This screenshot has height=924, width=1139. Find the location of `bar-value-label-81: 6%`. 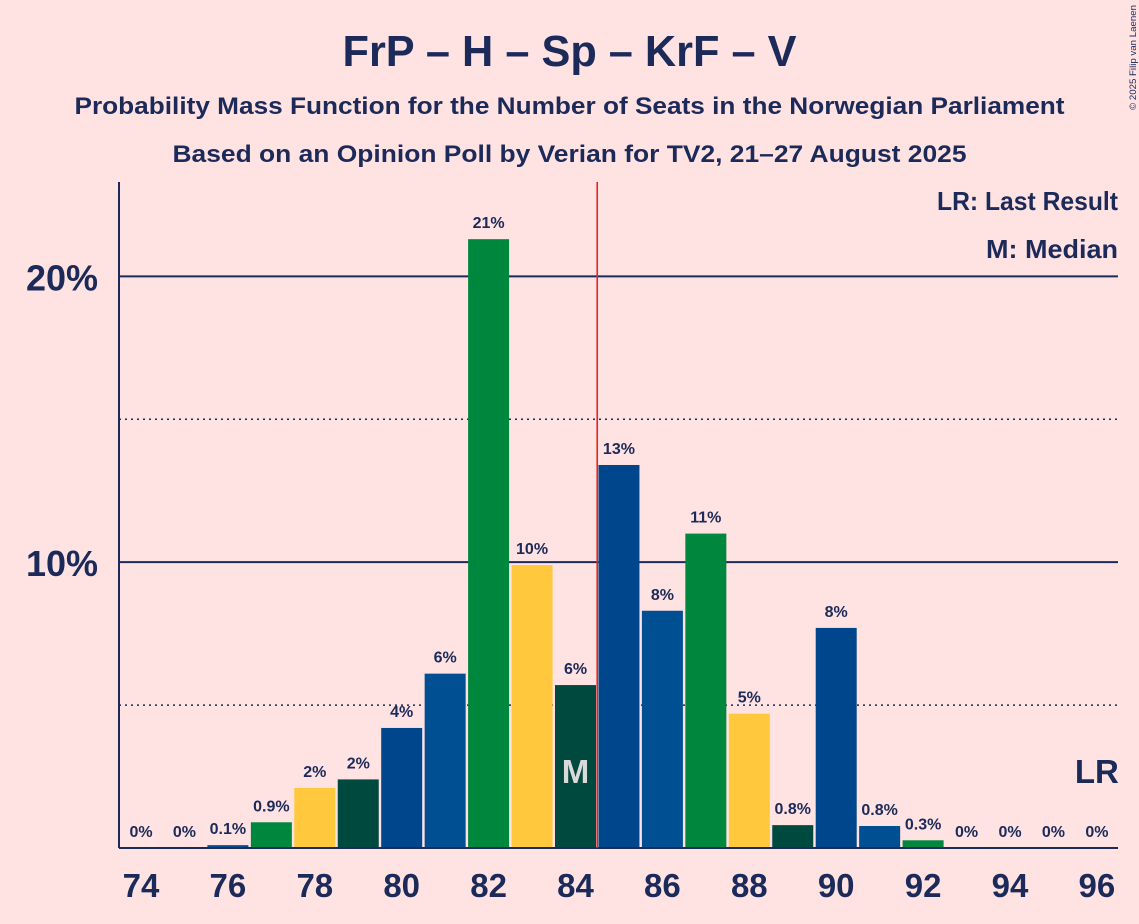

bar-value-label-81: 6% is located at coordinates (445, 658).